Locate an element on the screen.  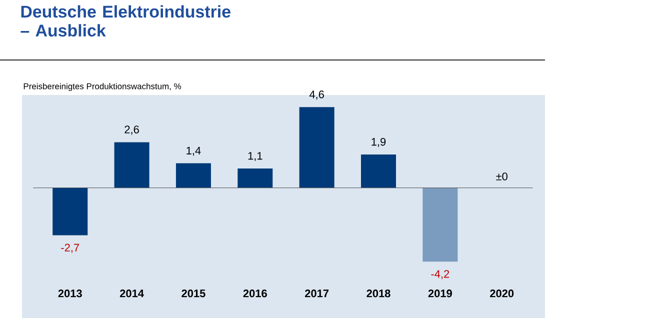
chart-title: Deutsche Elektroindustrie – Ausblick is located at coordinates (125, 21).